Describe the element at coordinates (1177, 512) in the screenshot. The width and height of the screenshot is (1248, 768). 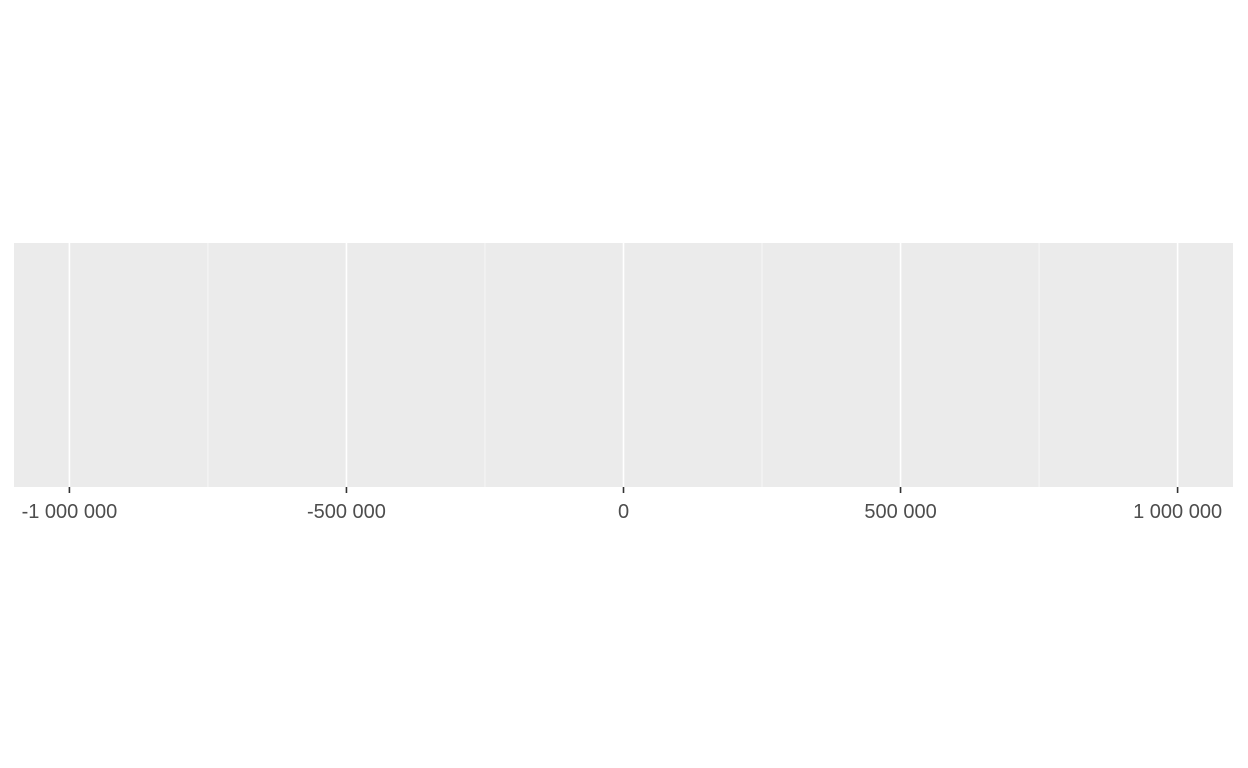
I see `x-tick-label: 1 000 000` at that location.